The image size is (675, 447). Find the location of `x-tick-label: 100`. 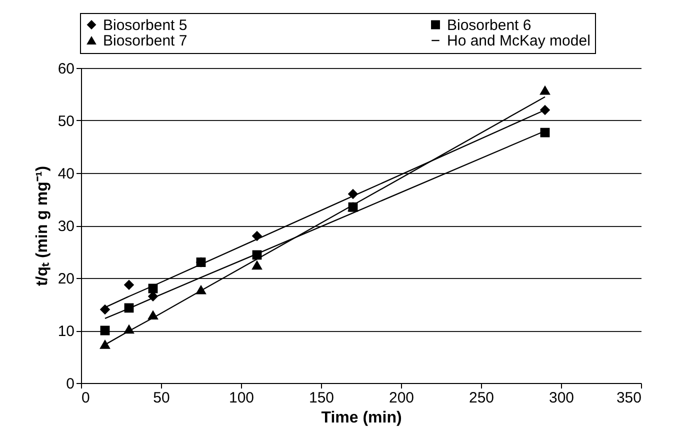

x-tick-label: 100 is located at coordinates (241, 398).